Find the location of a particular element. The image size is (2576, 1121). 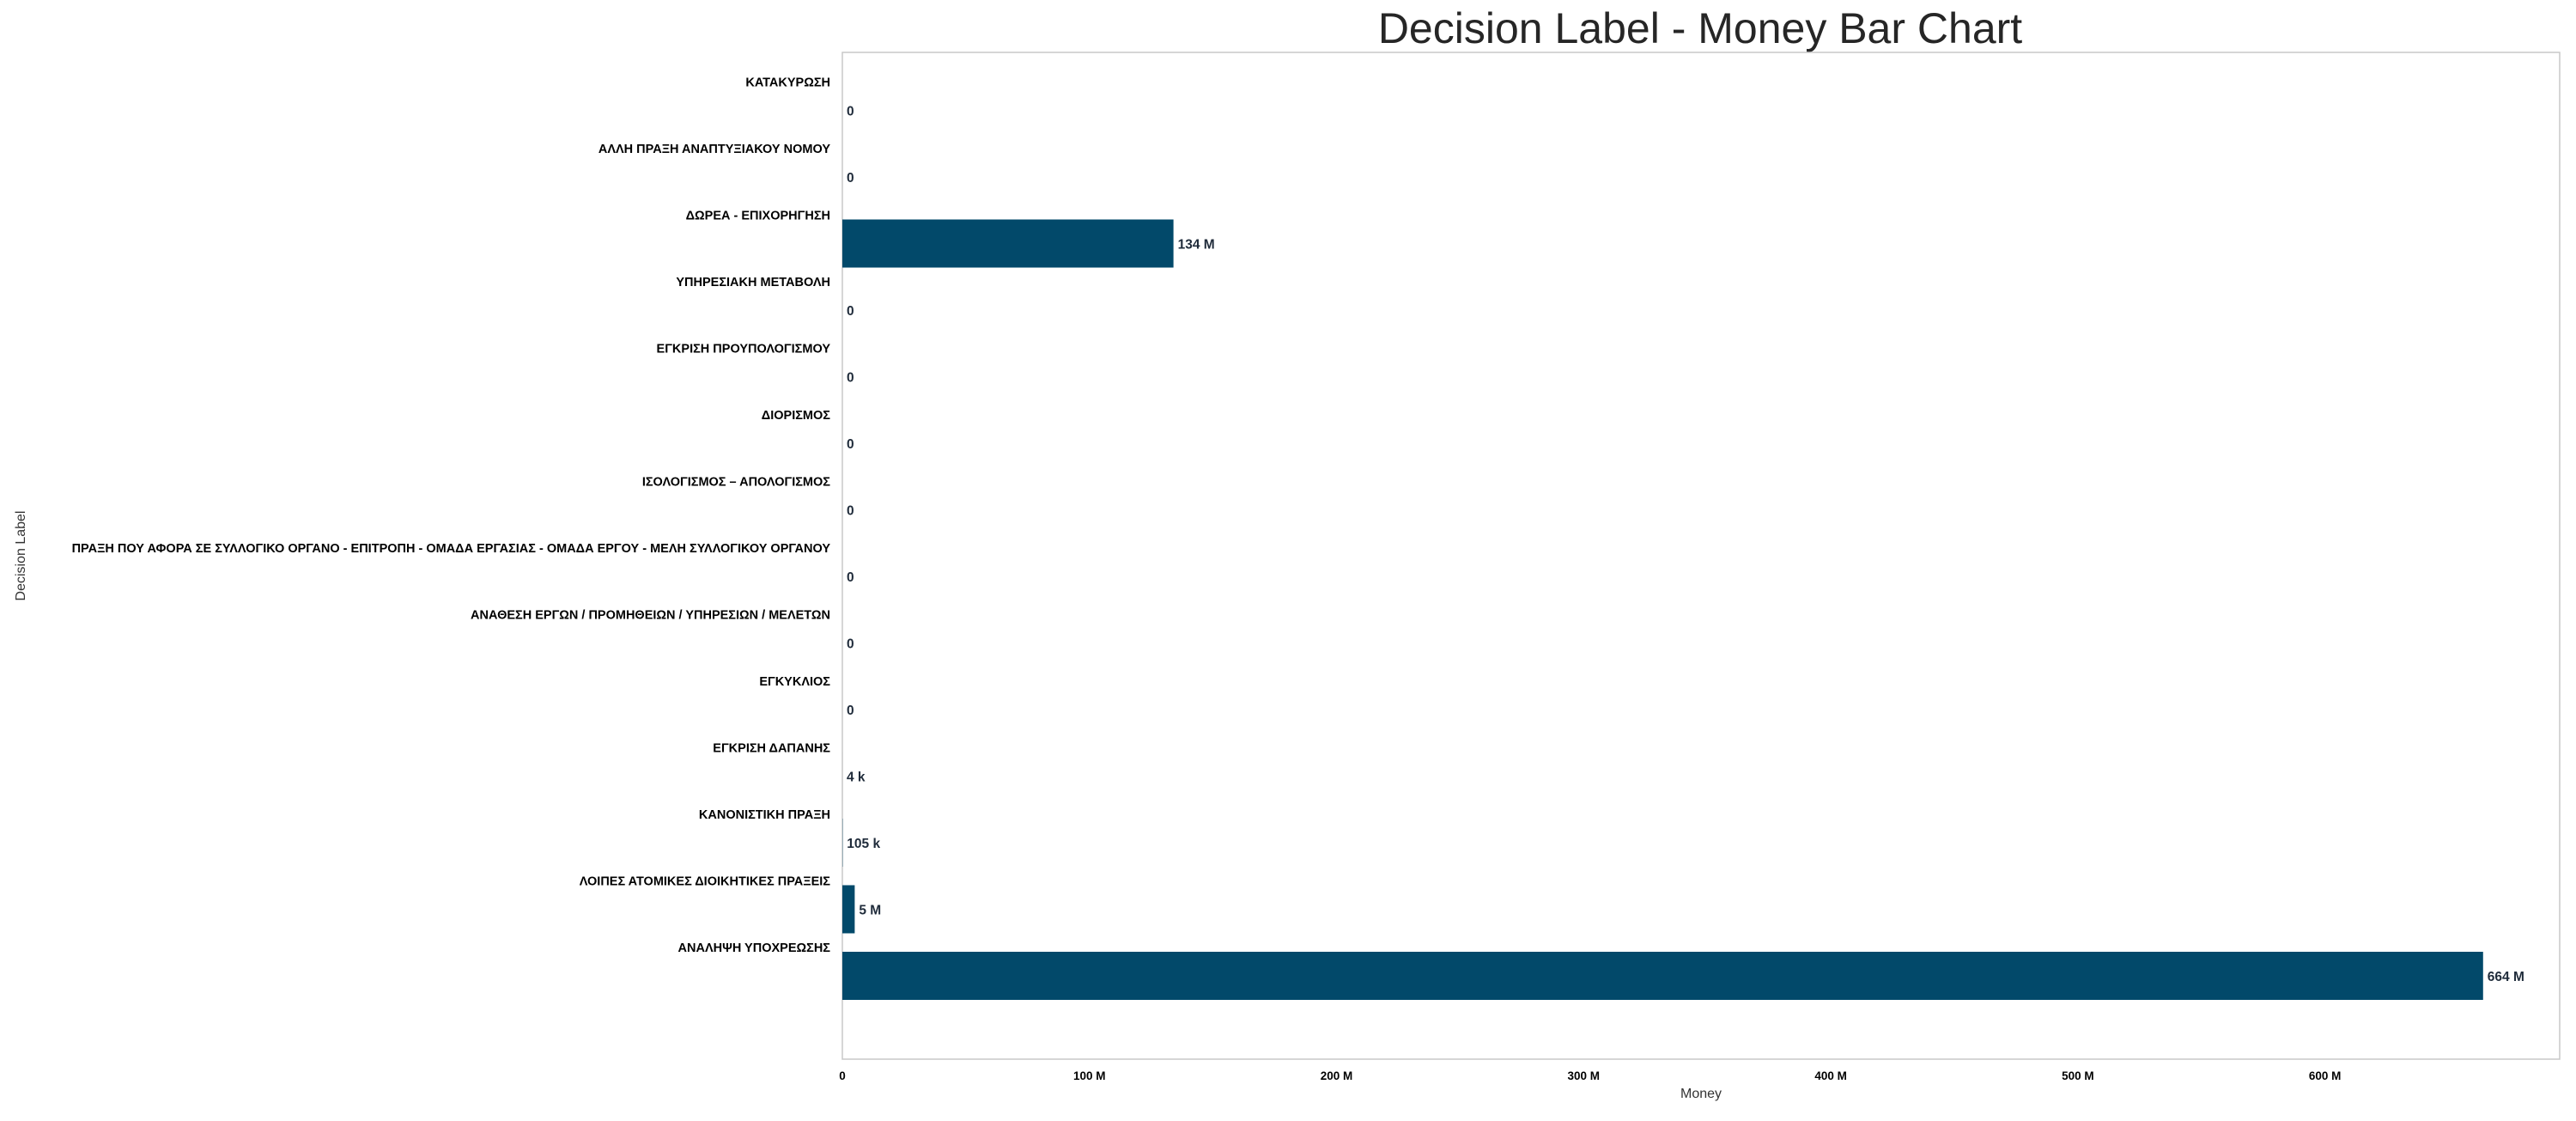

category-label-6: ΙΣΟΛΟΓΙΣΜΟΣ – ΑΠΟΛΟΓΙΣΜΟΣ is located at coordinates (736, 483).